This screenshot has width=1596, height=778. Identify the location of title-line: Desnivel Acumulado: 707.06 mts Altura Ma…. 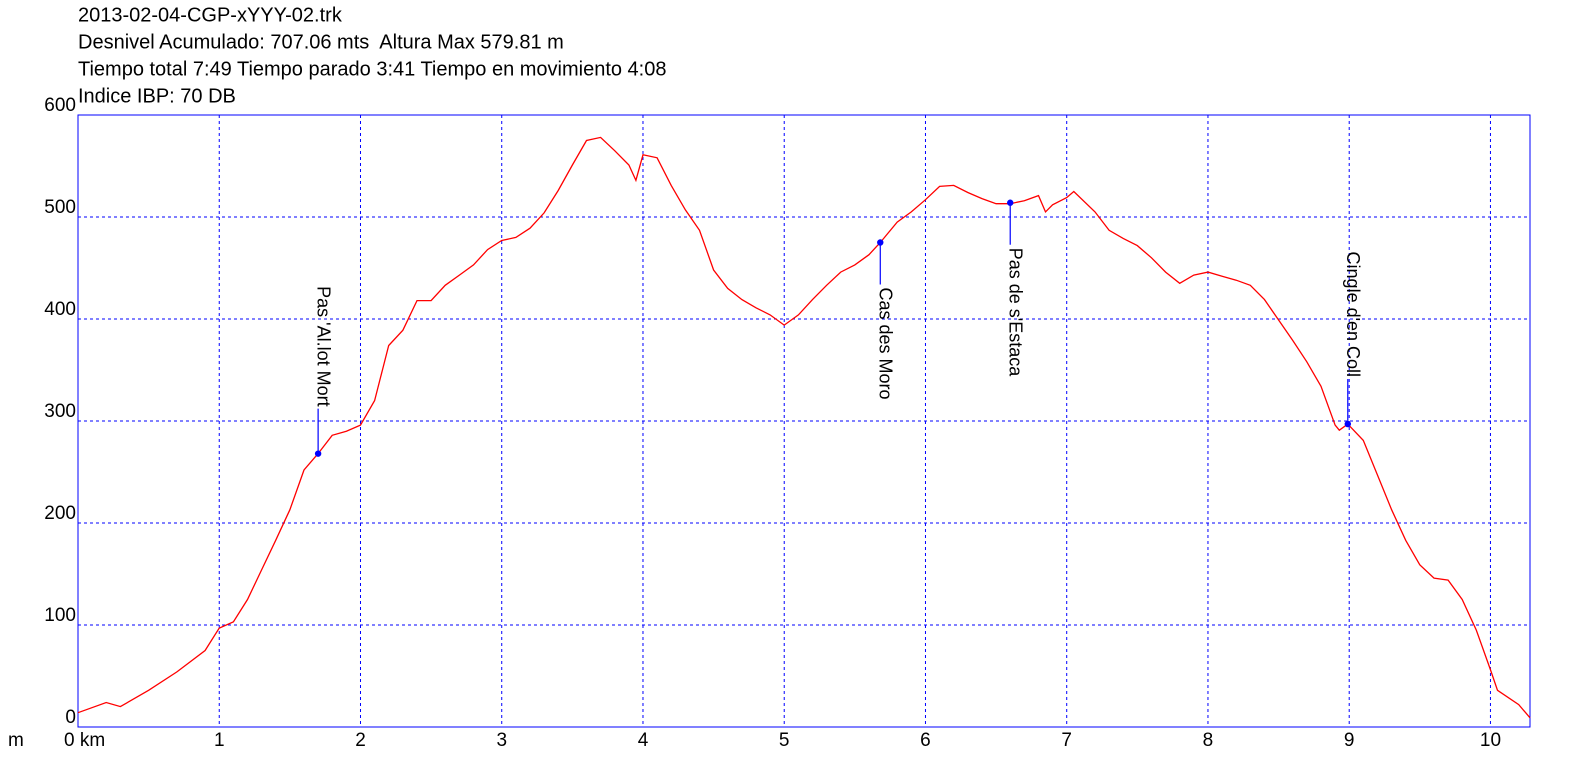
(321, 42).